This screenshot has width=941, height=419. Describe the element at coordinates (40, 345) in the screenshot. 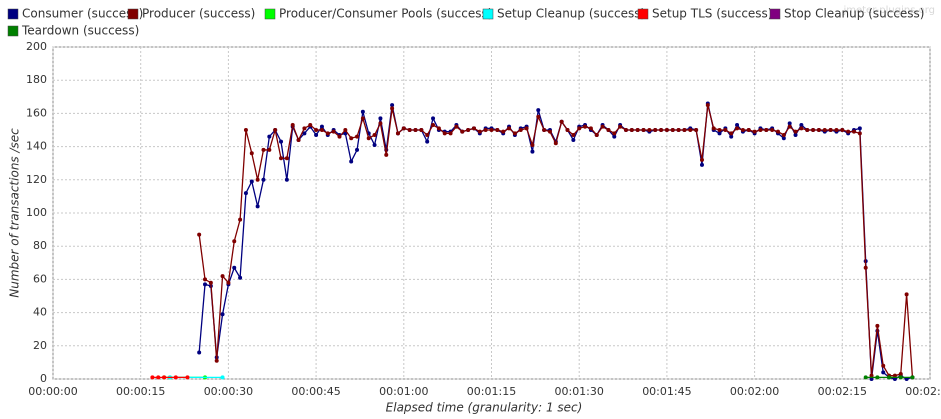

I see `y-tick-label: 20` at that location.